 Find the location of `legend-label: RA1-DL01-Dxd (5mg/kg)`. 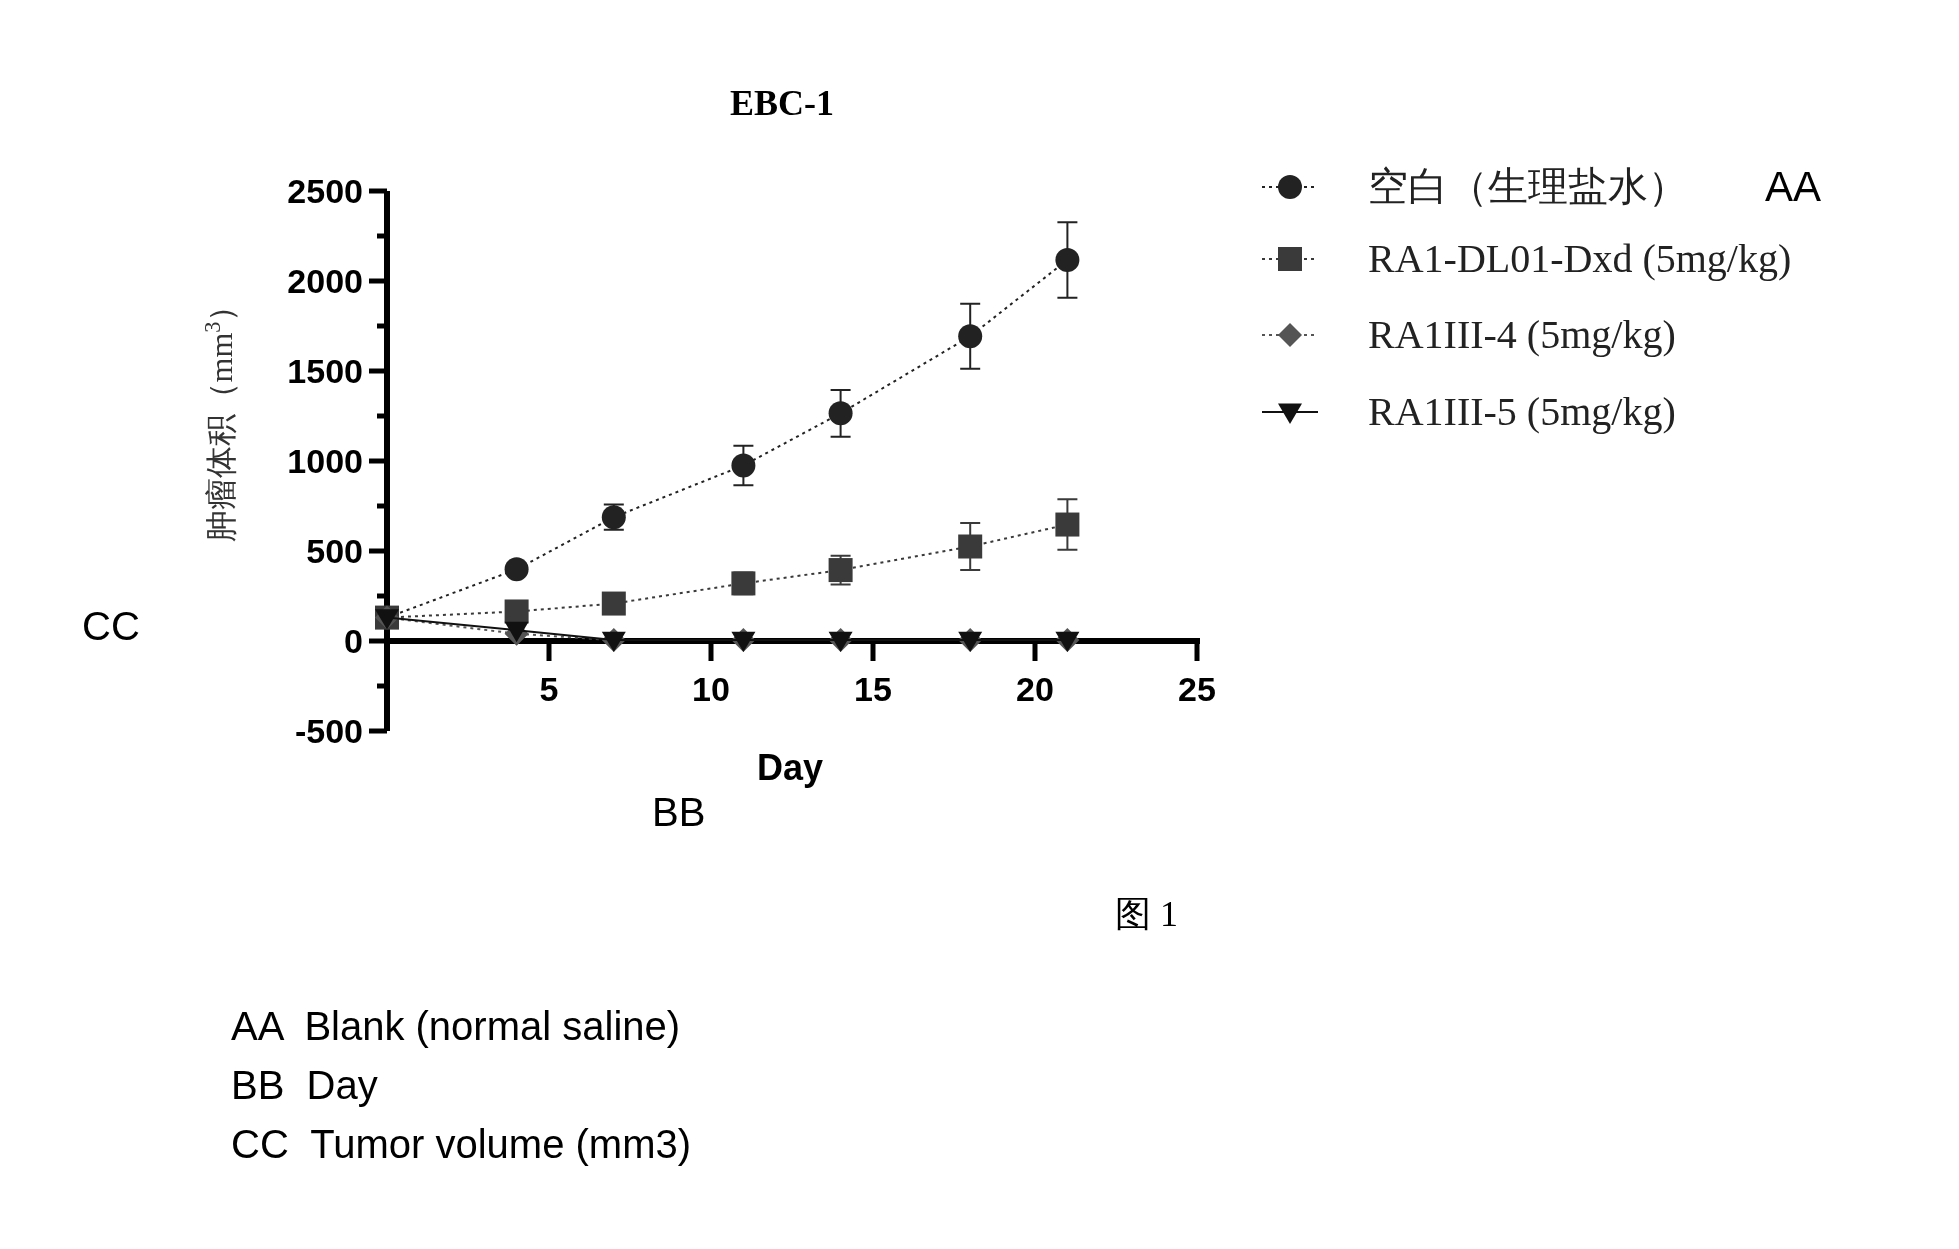

legend-label: RA1-DL01-Dxd (5mg/kg) is located at coordinates (1580, 258).